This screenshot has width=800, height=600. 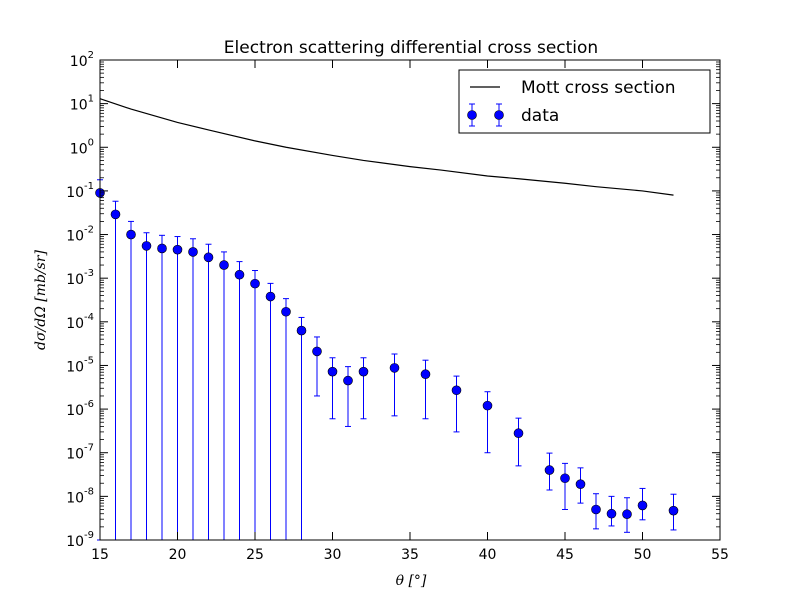 I want to click on y-axis-label: dσ/dΩ [mb/sr], so click(x=41, y=299).